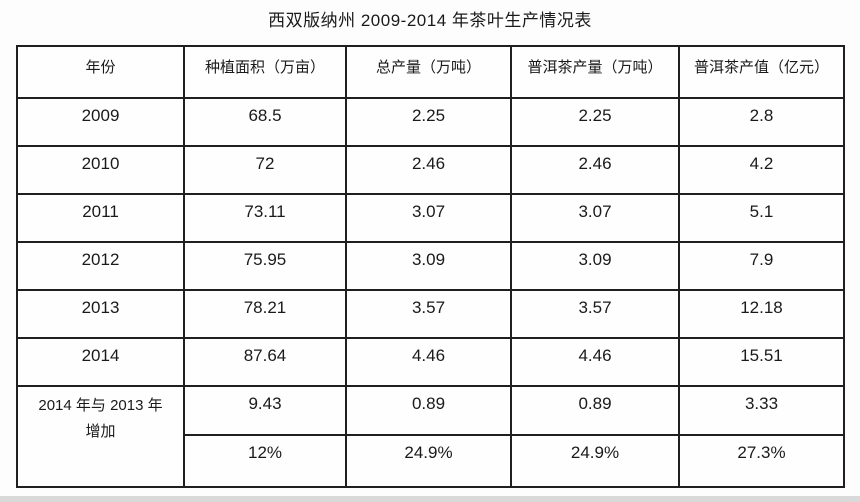 The image size is (860, 502). I want to click on value-cell: 12.18, so click(761, 314).